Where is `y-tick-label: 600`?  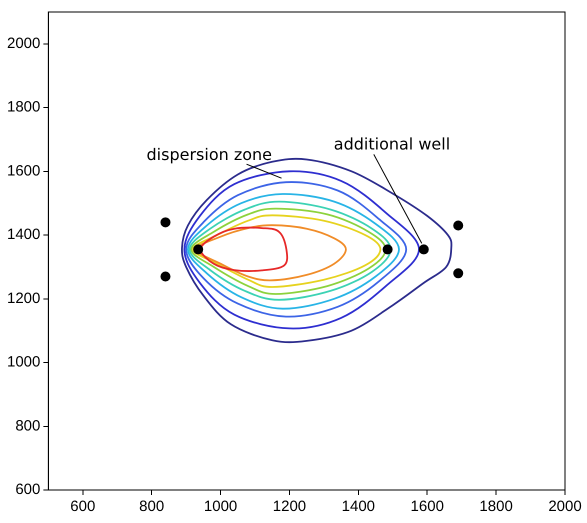
y-tick-label: 600 is located at coordinates (27, 489).